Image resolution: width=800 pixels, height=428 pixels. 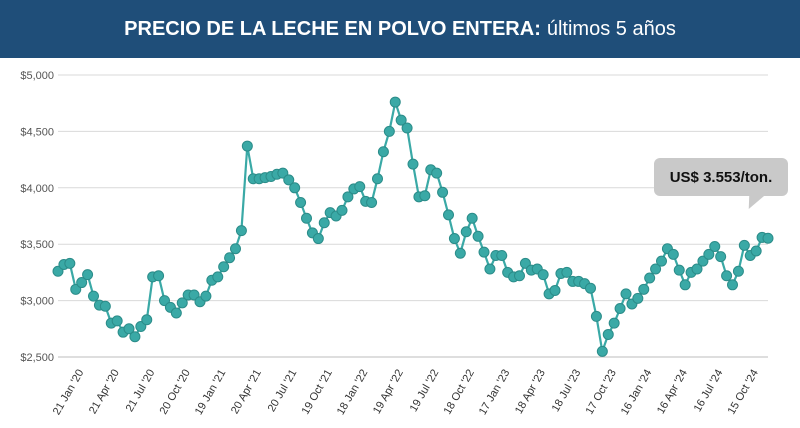 I want to click on x-tick-label: 15 Oct '24, so click(x=743, y=392).